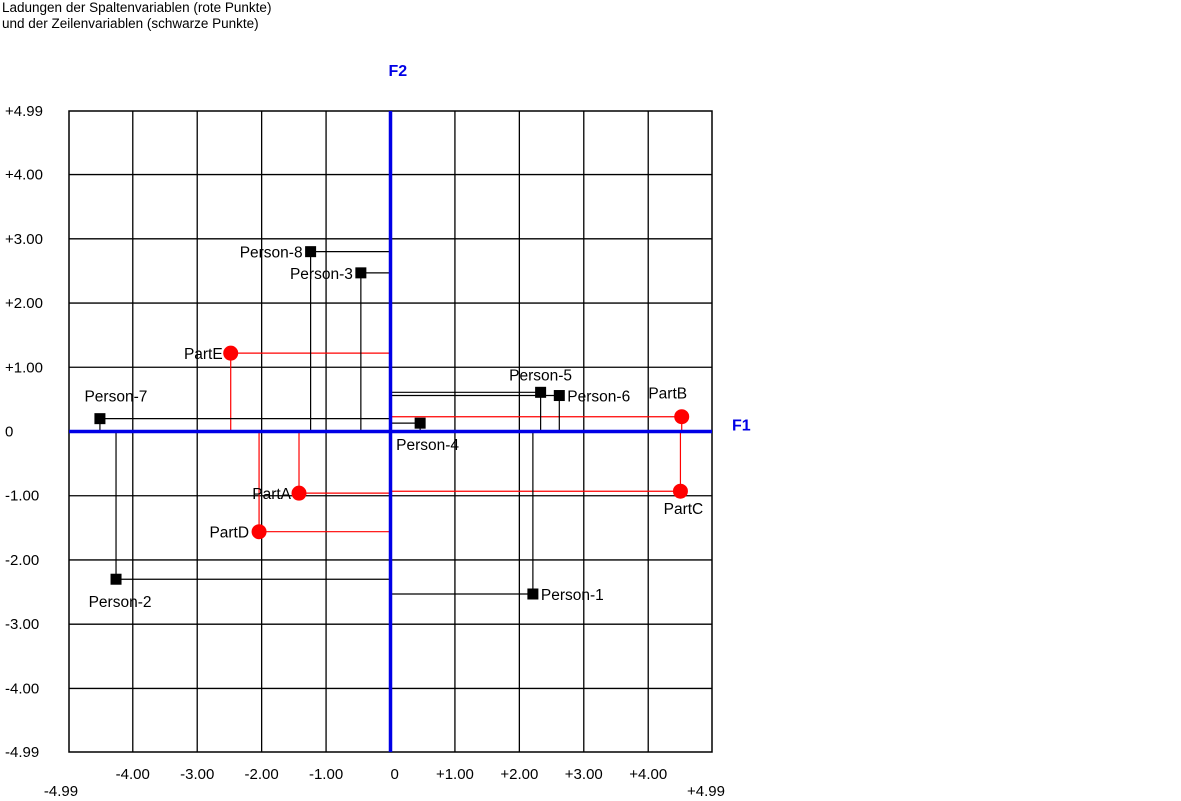 This screenshot has width=1181, height=801. I want to click on y-tick-label: -3.00, so click(22, 624).